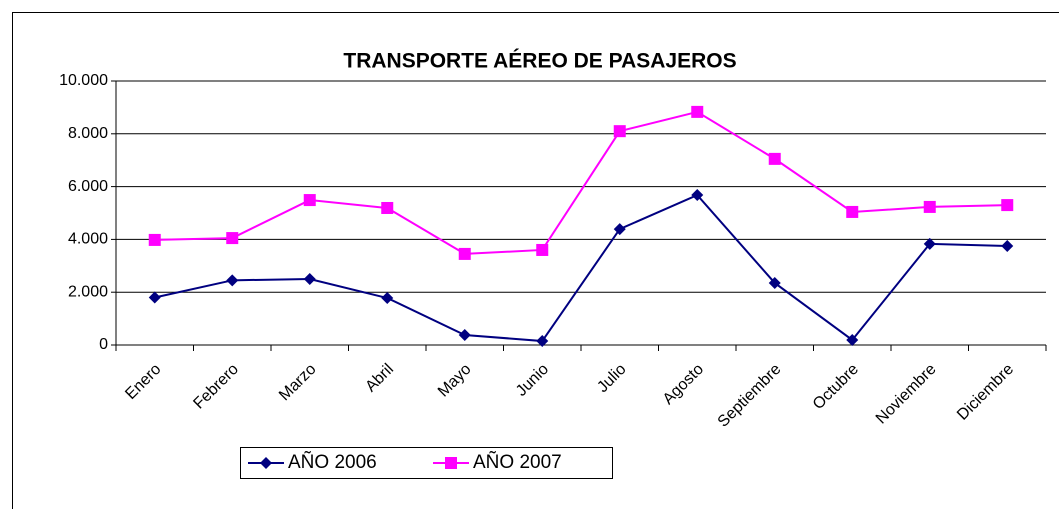 This screenshot has height=509, width=1059. I want to click on legend-box, so click(426, 463).